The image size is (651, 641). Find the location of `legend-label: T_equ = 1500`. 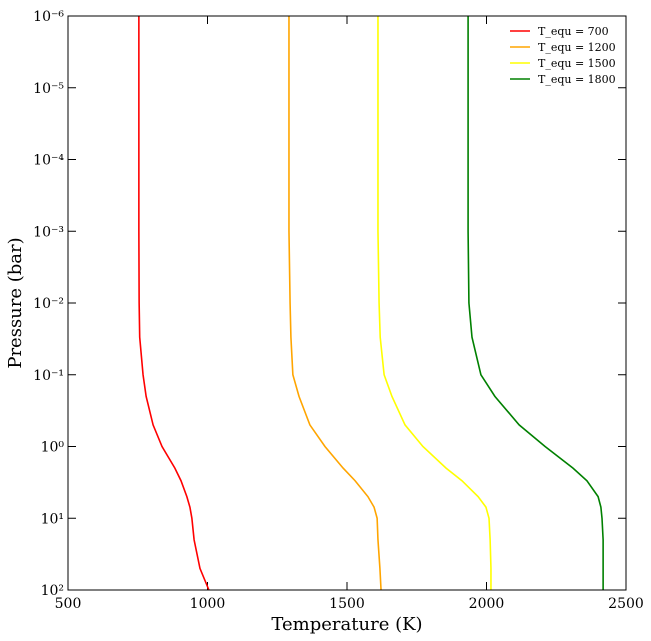

legend-label: T_equ = 1500 is located at coordinates (577, 63).